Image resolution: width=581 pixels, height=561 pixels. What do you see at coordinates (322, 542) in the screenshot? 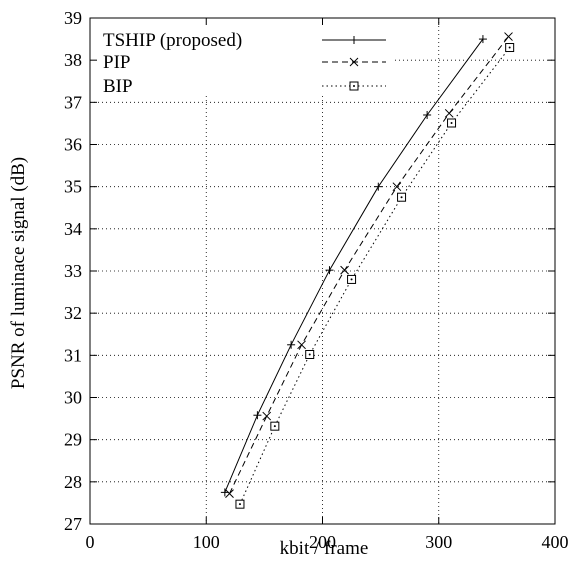
I see `x-tick-label: 200` at bounding box center [322, 542].